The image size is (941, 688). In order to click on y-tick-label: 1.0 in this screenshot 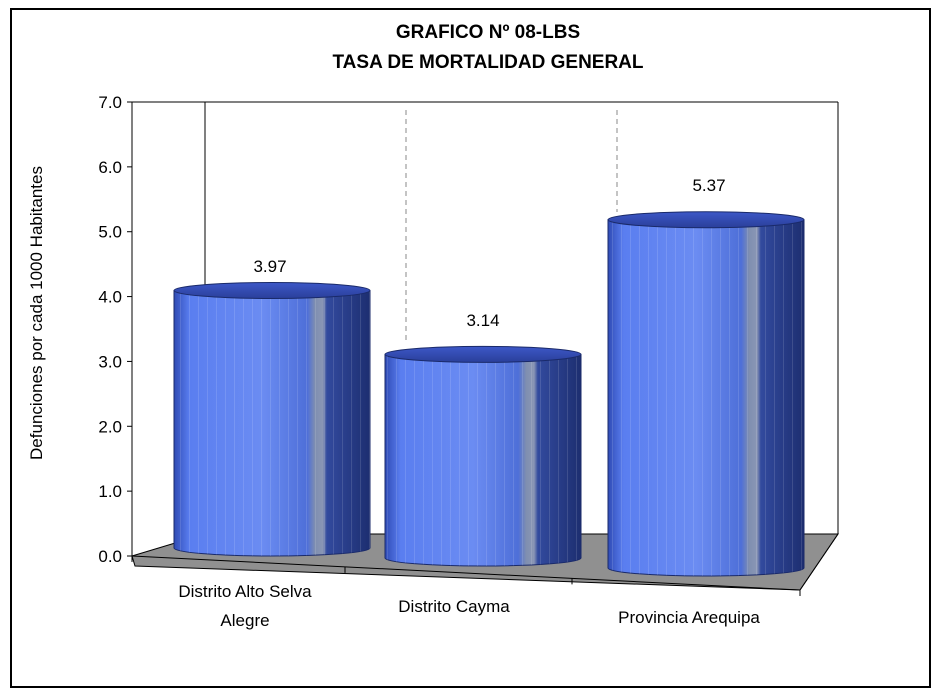, I will do `click(110, 491)`.